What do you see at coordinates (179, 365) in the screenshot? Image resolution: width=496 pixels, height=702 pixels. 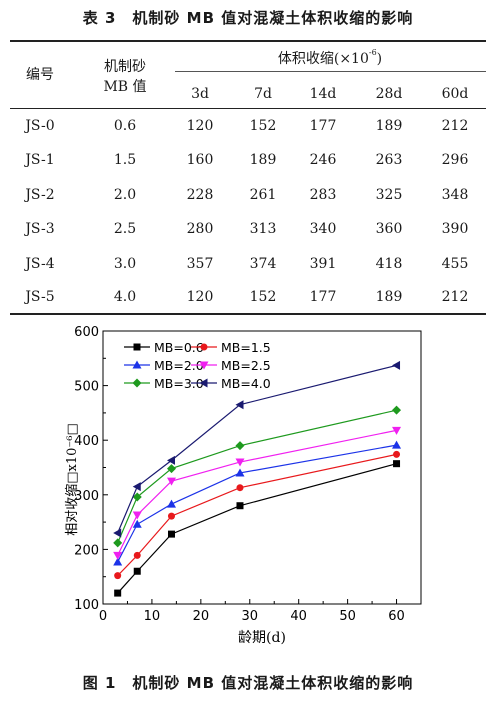 I see `legend-label: MB=2.0` at bounding box center [179, 365].